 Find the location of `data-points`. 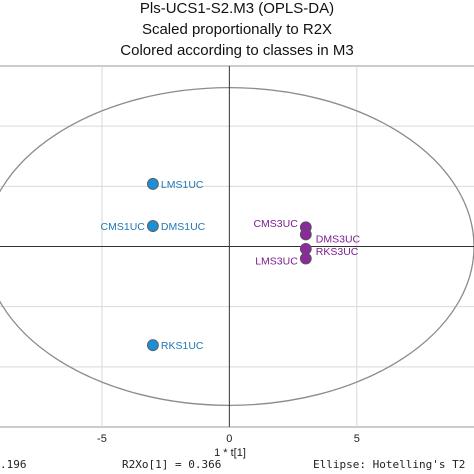

data-points is located at coordinates (229, 265).